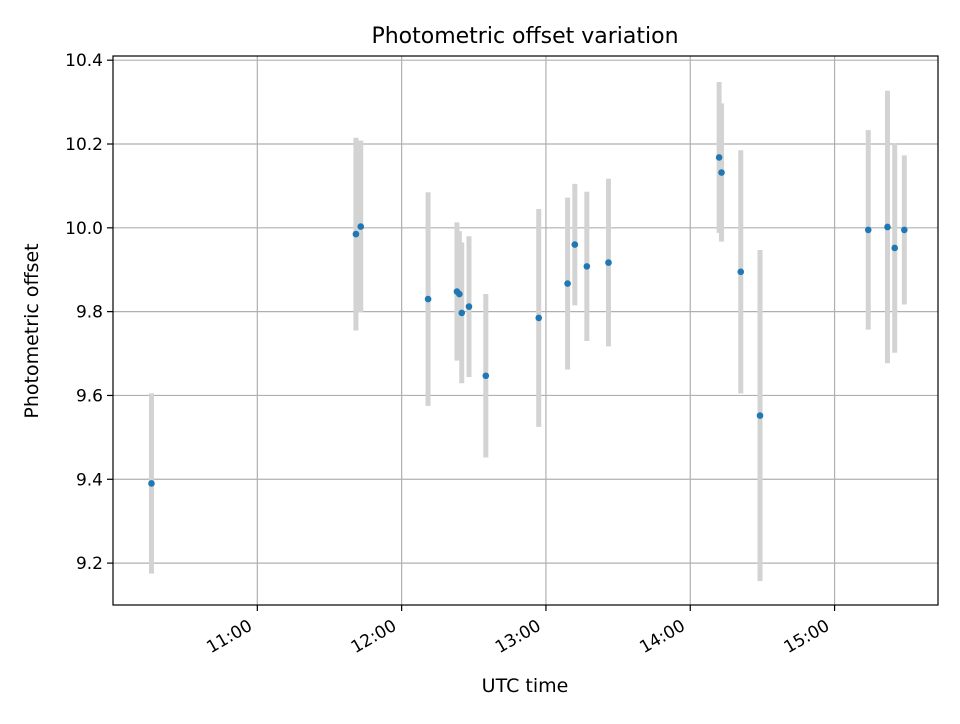 This screenshot has width=960, height=724. I want to click on y-tick-label: 10.0, so click(84, 229).